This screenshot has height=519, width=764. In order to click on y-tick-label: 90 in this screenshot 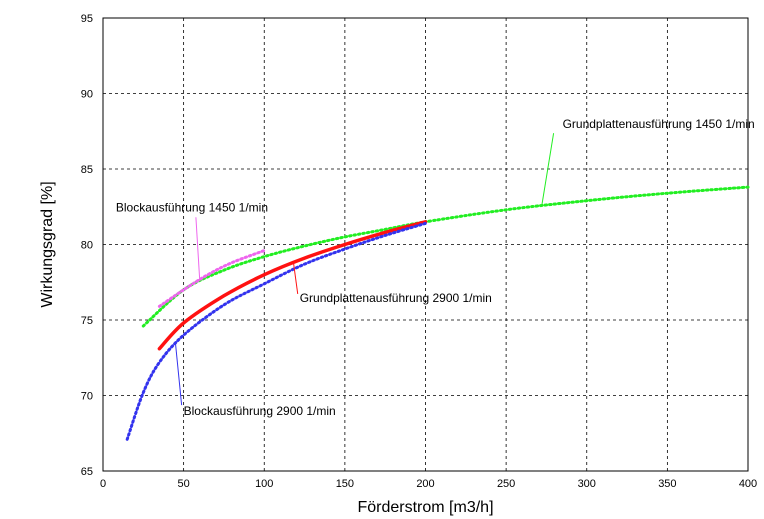, I will do `click(87, 95)`.